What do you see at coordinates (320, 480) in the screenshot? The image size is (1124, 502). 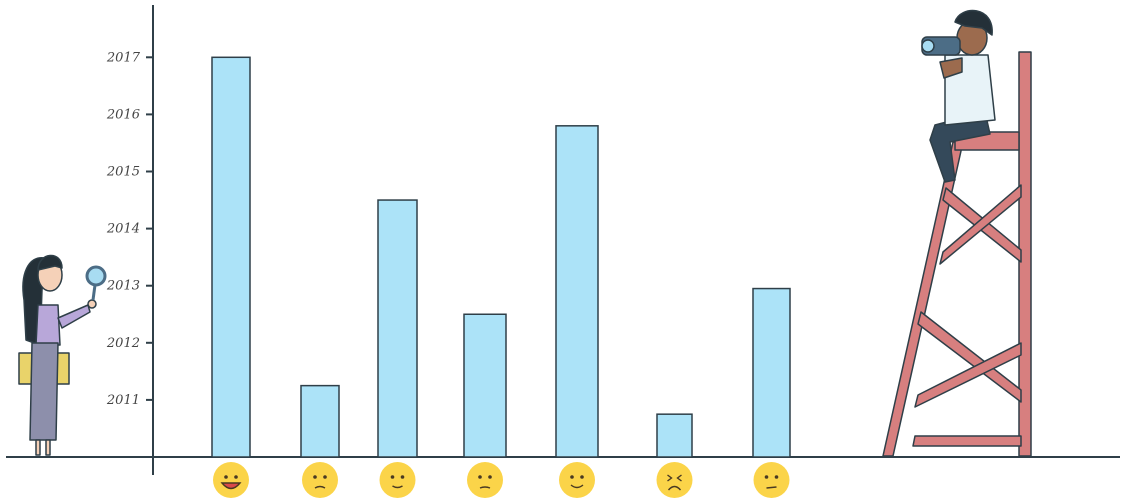 I see `confused-face-icon` at bounding box center [320, 480].